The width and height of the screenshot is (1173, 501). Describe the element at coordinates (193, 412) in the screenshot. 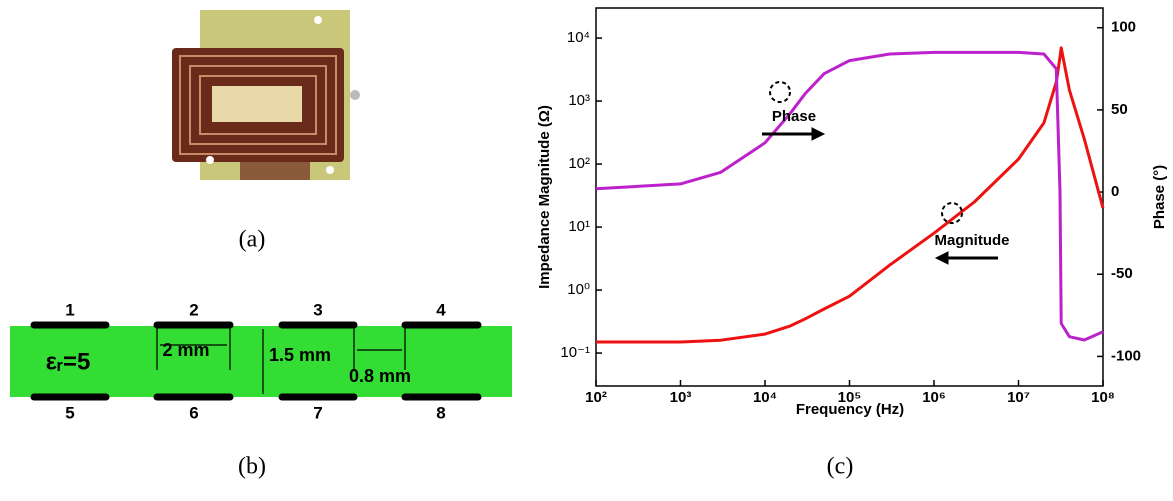

I see `electrode-label: 6` at that location.